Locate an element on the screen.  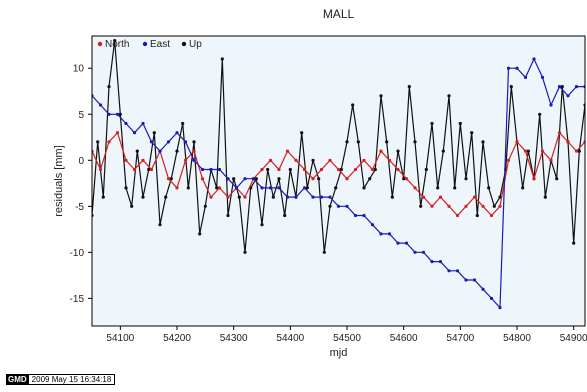
legend-marker-north is located at coordinates (100, 44).